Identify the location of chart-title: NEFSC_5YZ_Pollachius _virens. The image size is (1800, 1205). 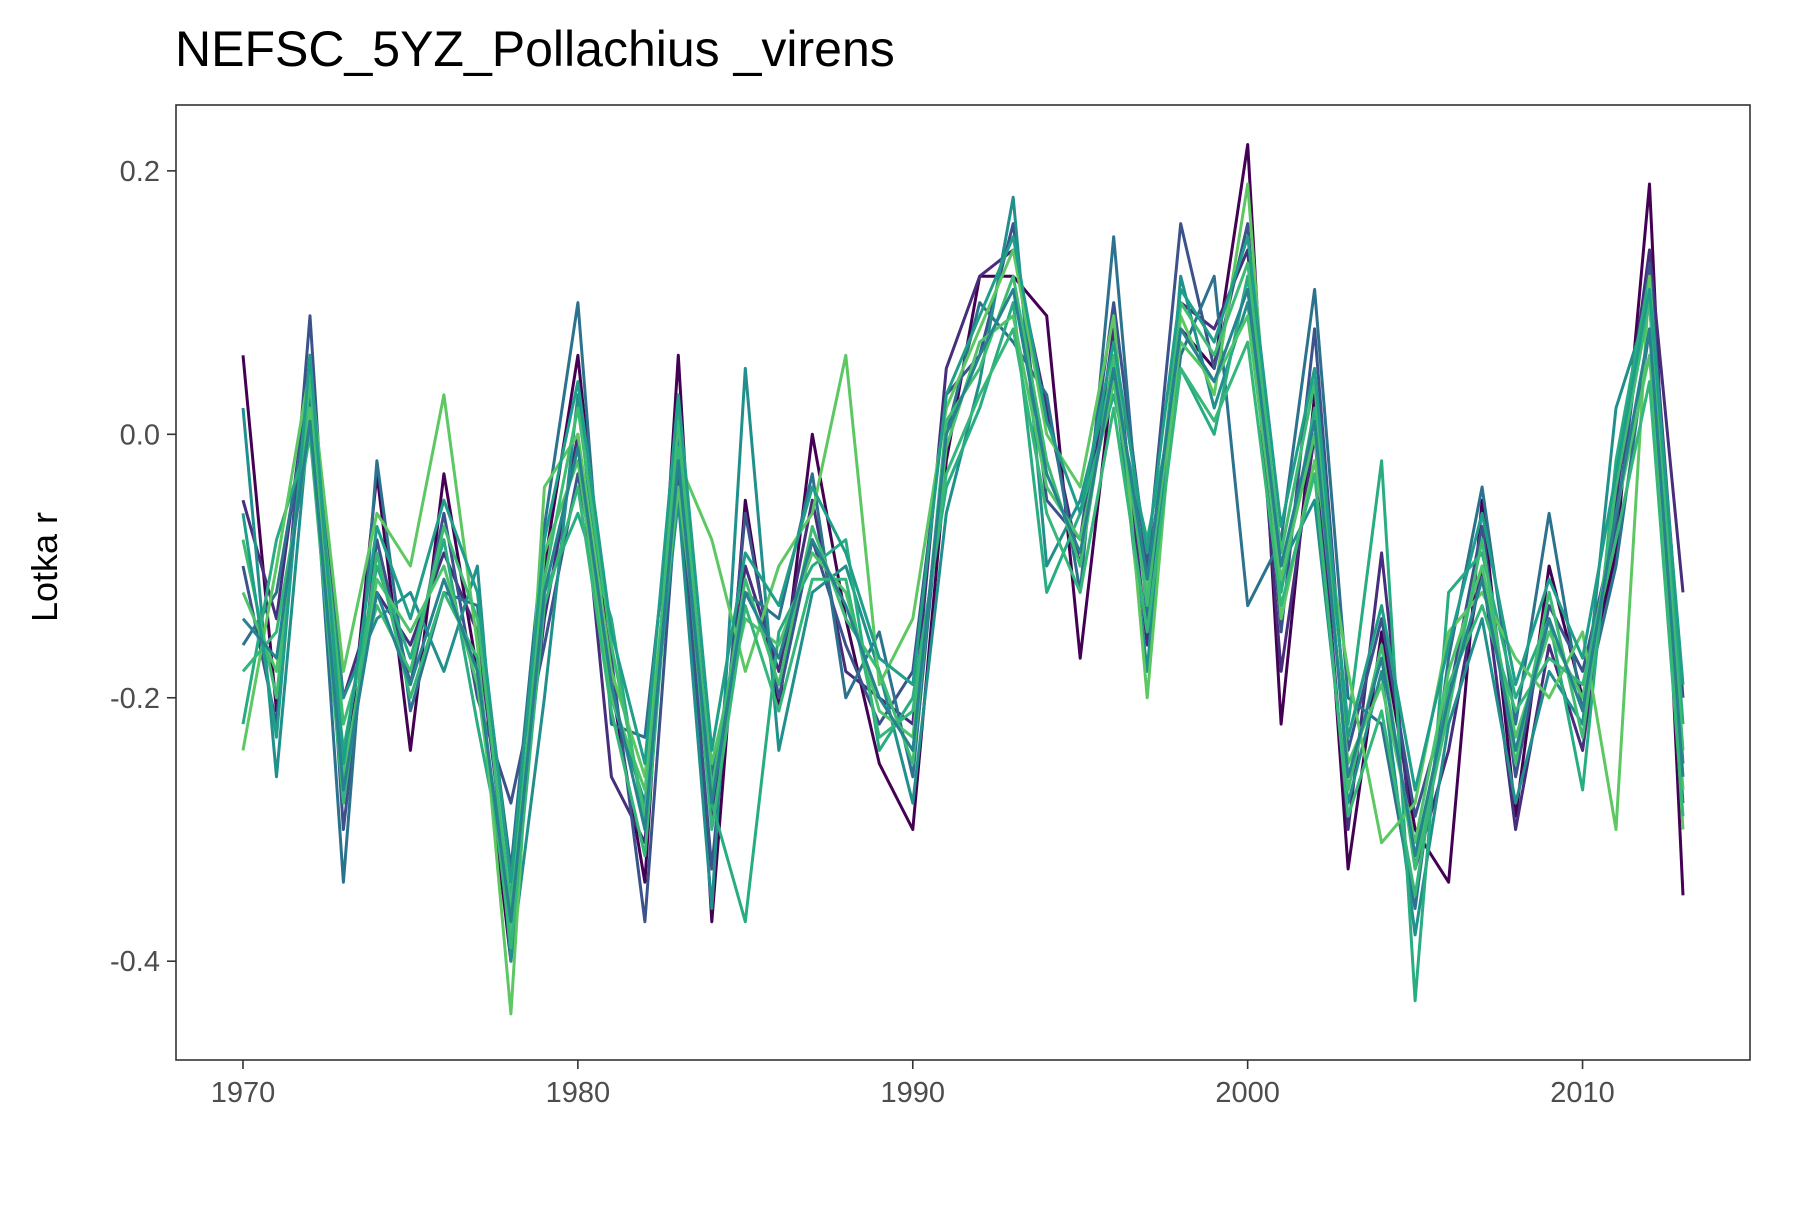
(535, 49).